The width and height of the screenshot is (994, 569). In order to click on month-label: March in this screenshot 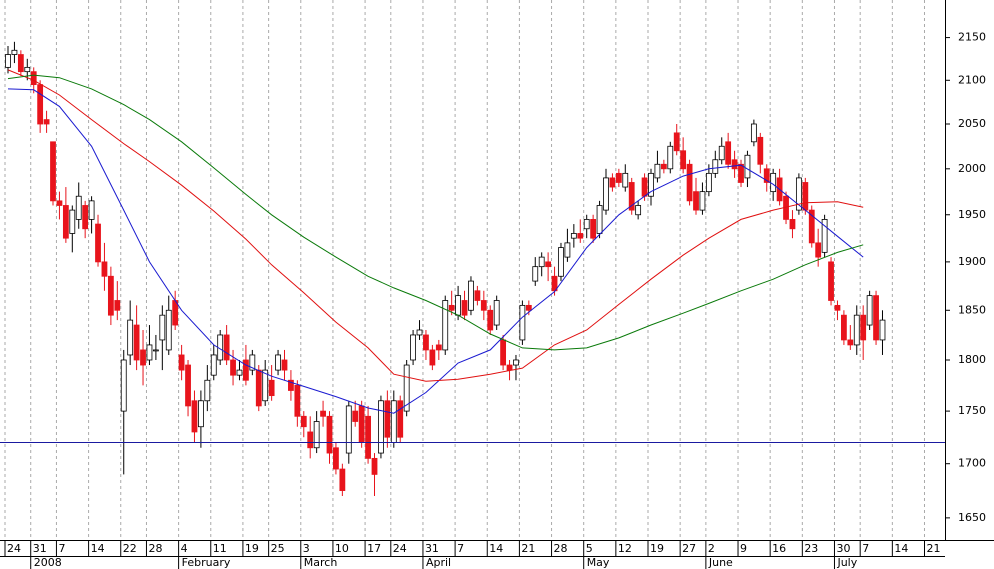, I will do `click(321, 562)`.